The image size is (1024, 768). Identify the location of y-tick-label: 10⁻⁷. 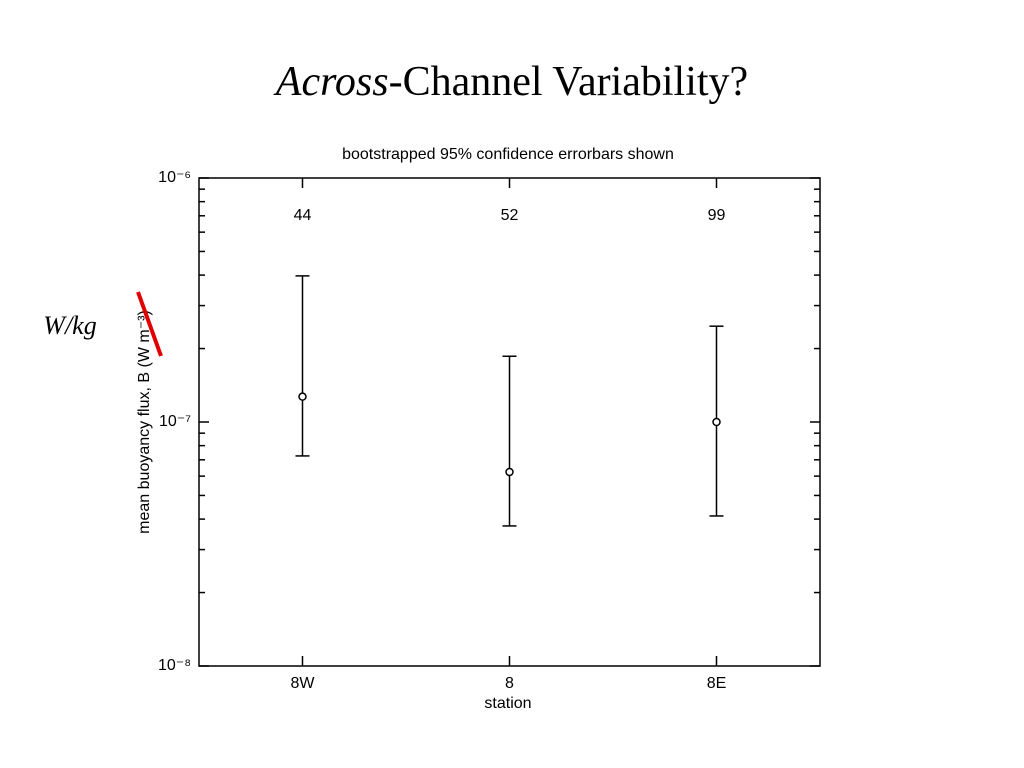
(175, 421).